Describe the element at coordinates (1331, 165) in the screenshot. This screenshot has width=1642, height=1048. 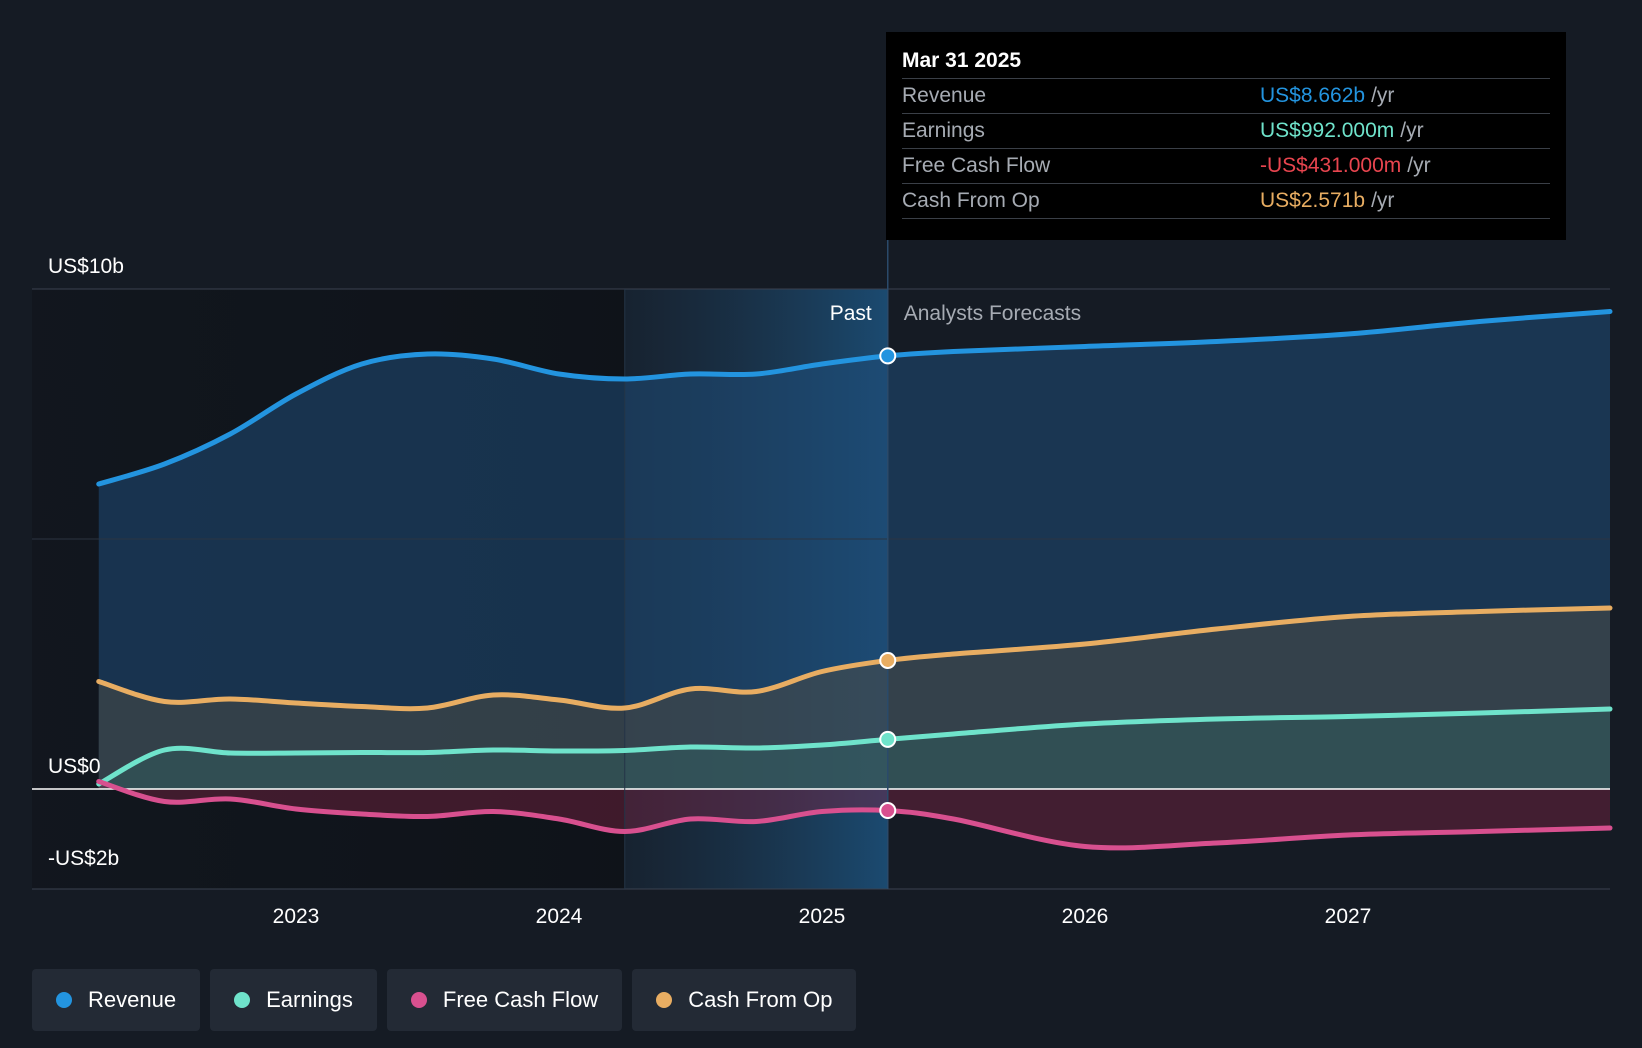
I see `tooltip-value: -US$431.000m` at that location.